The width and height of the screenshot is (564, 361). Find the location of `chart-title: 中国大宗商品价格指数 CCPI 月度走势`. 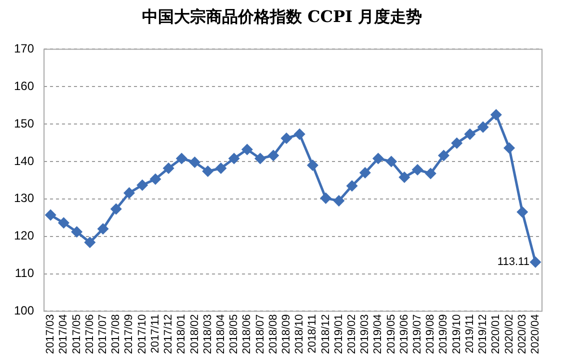

chart-title: 中国大宗商品价格指数 CCPI 月度走势 is located at coordinates (282, 17).